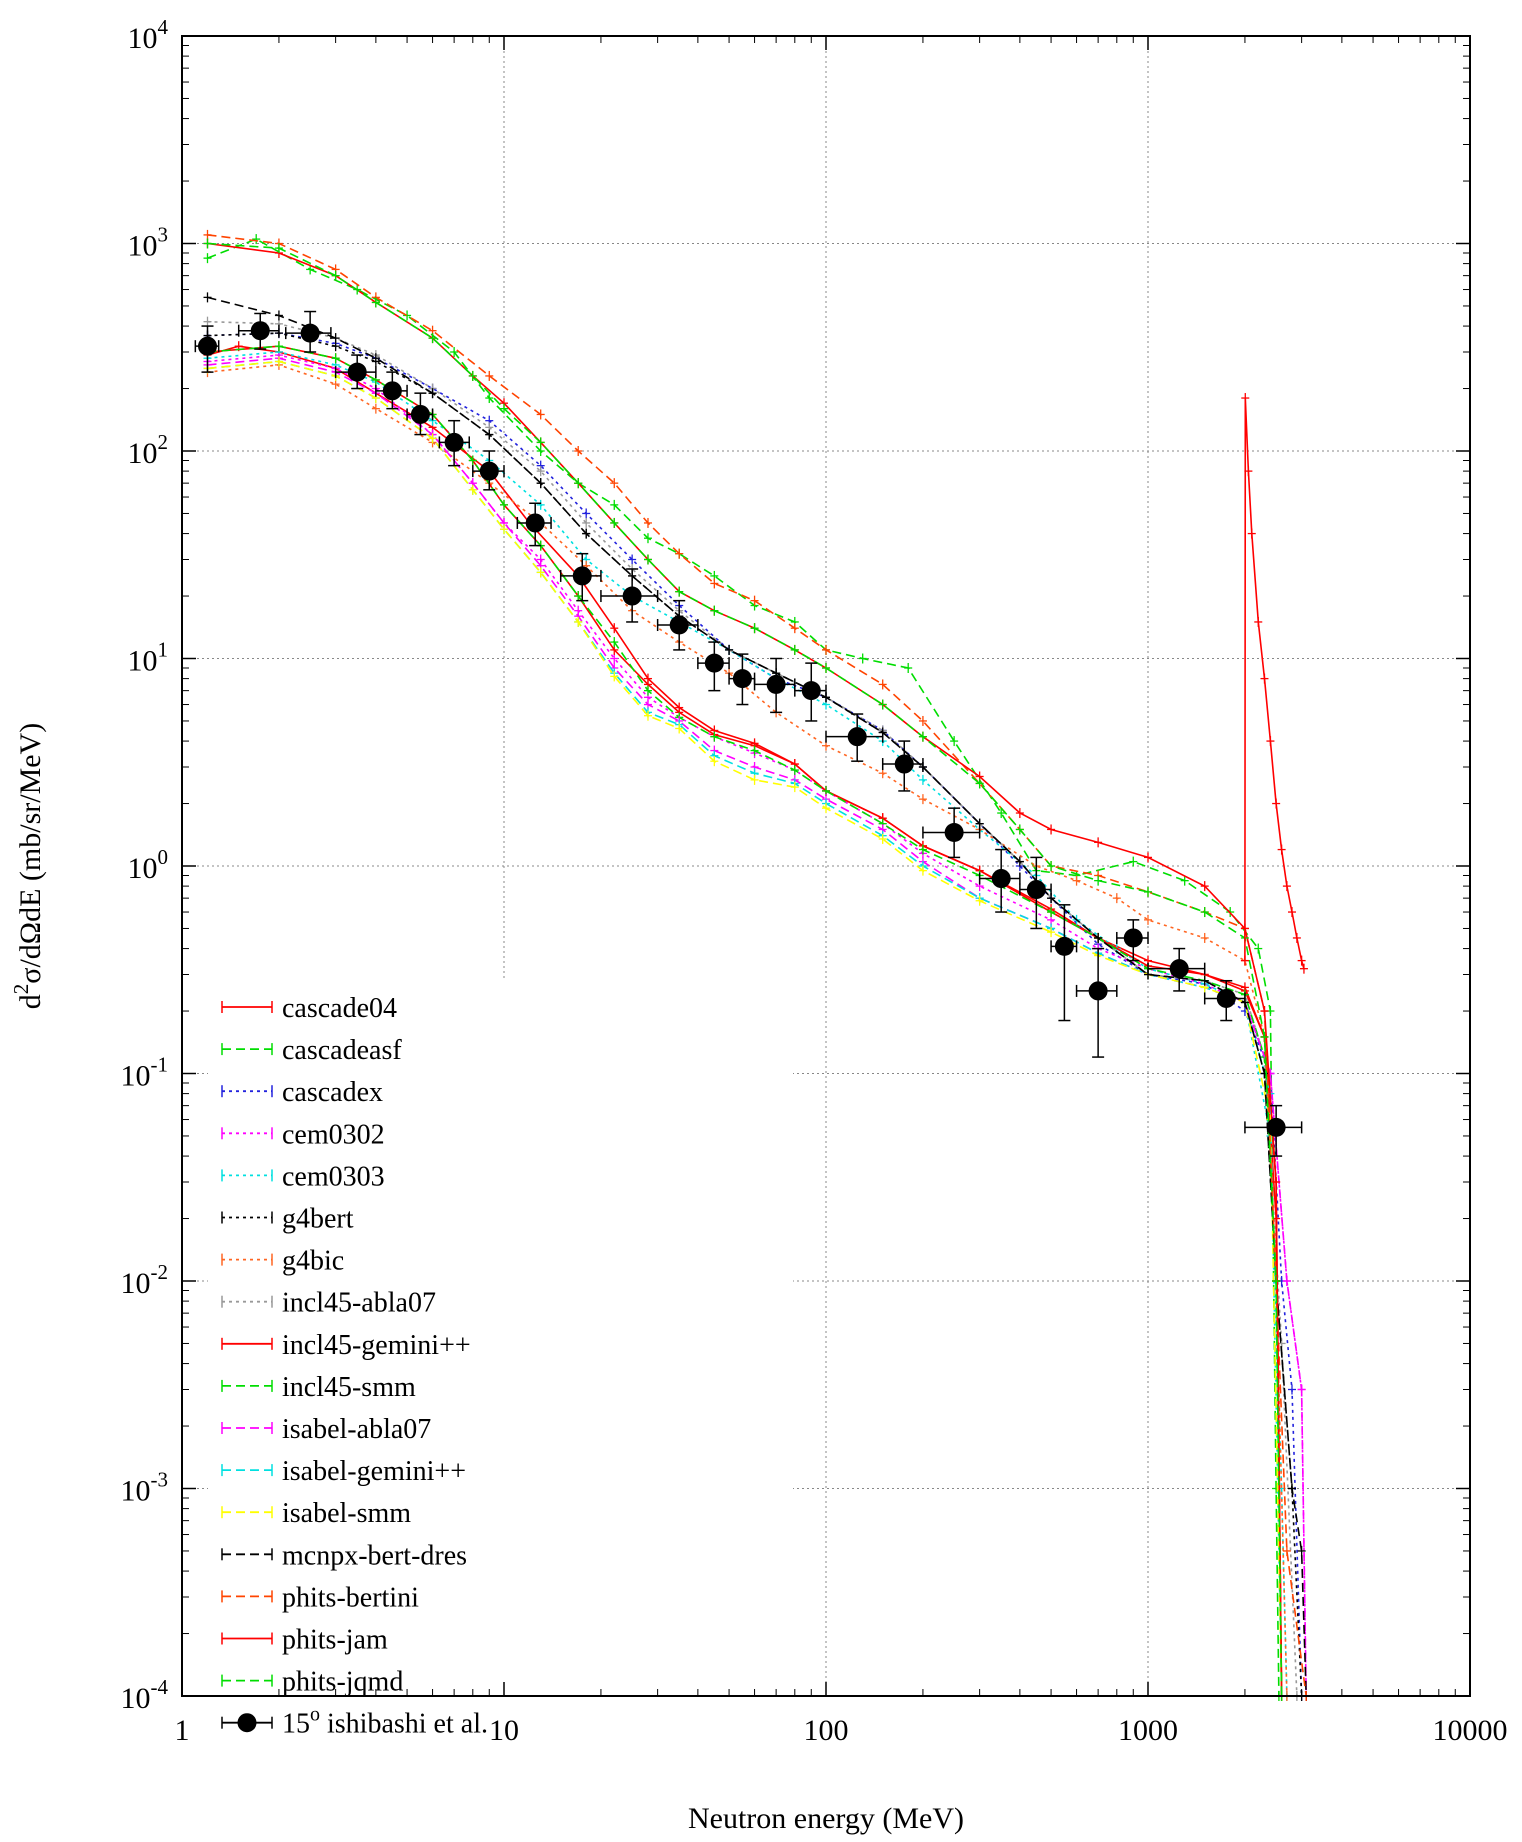  What do you see at coordinates (356, 1429) in the screenshot?
I see `legend-label: isabel-abla07` at bounding box center [356, 1429].